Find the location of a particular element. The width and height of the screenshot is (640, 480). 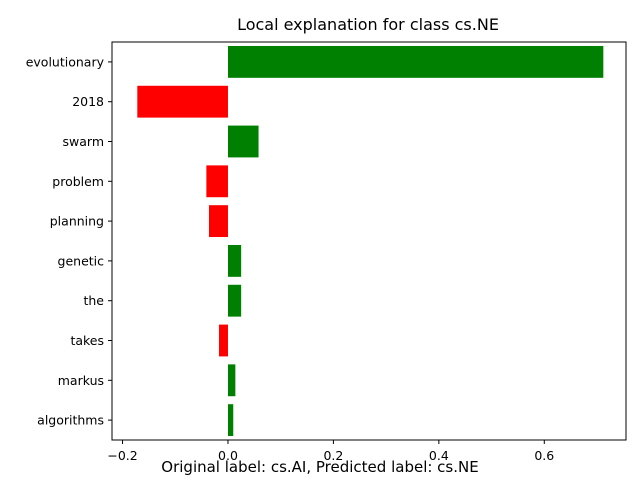

y-tick-label: takes is located at coordinates (87, 340).